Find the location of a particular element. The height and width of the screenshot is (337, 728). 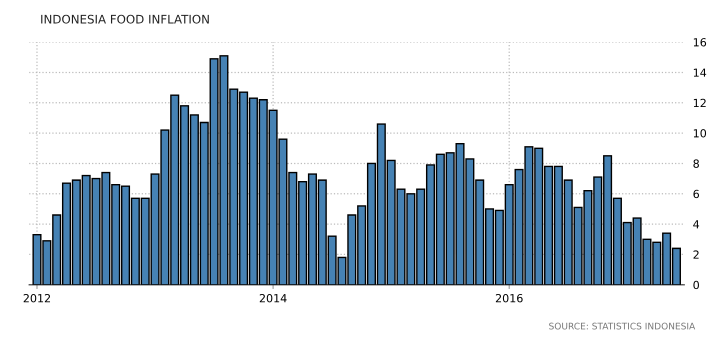

y-tick-label: 12 is located at coordinates (700, 103).